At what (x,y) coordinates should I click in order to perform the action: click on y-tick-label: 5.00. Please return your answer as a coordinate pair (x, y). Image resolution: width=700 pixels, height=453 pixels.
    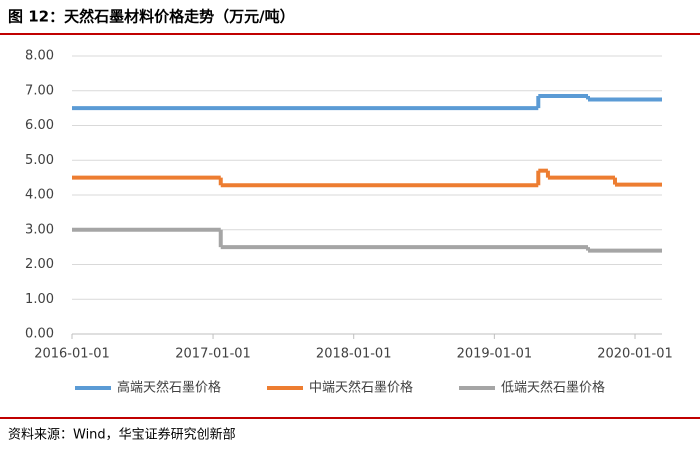
    Looking at the image, I should click on (39, 160).